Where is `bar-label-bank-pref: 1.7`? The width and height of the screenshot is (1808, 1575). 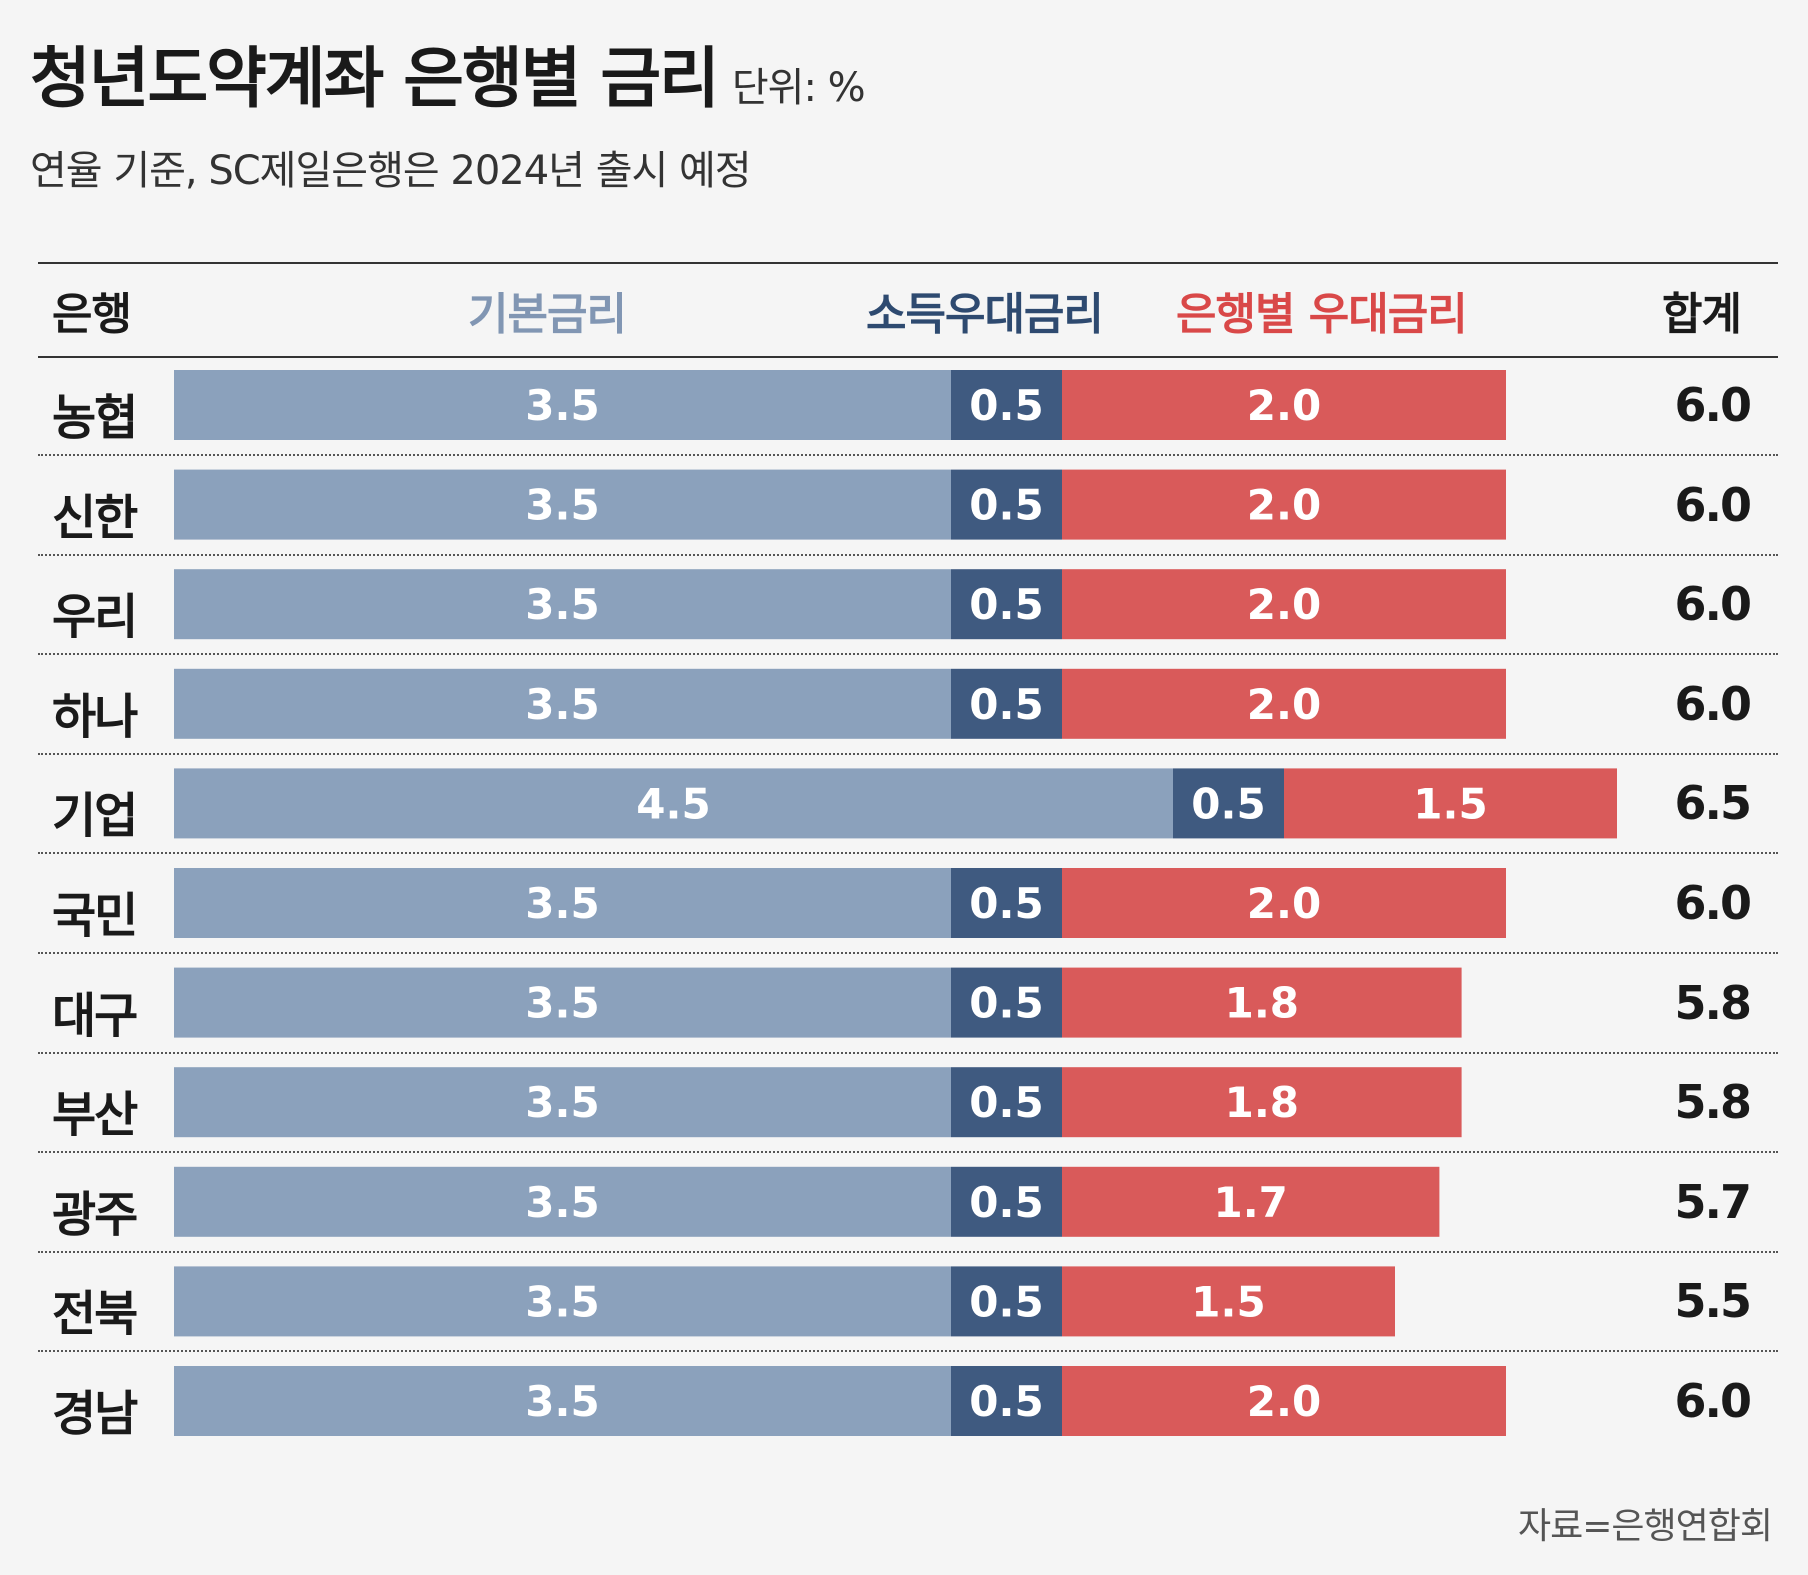
bar-label-bank-pref: 1.7 is located at coordinates (1250, 1202).